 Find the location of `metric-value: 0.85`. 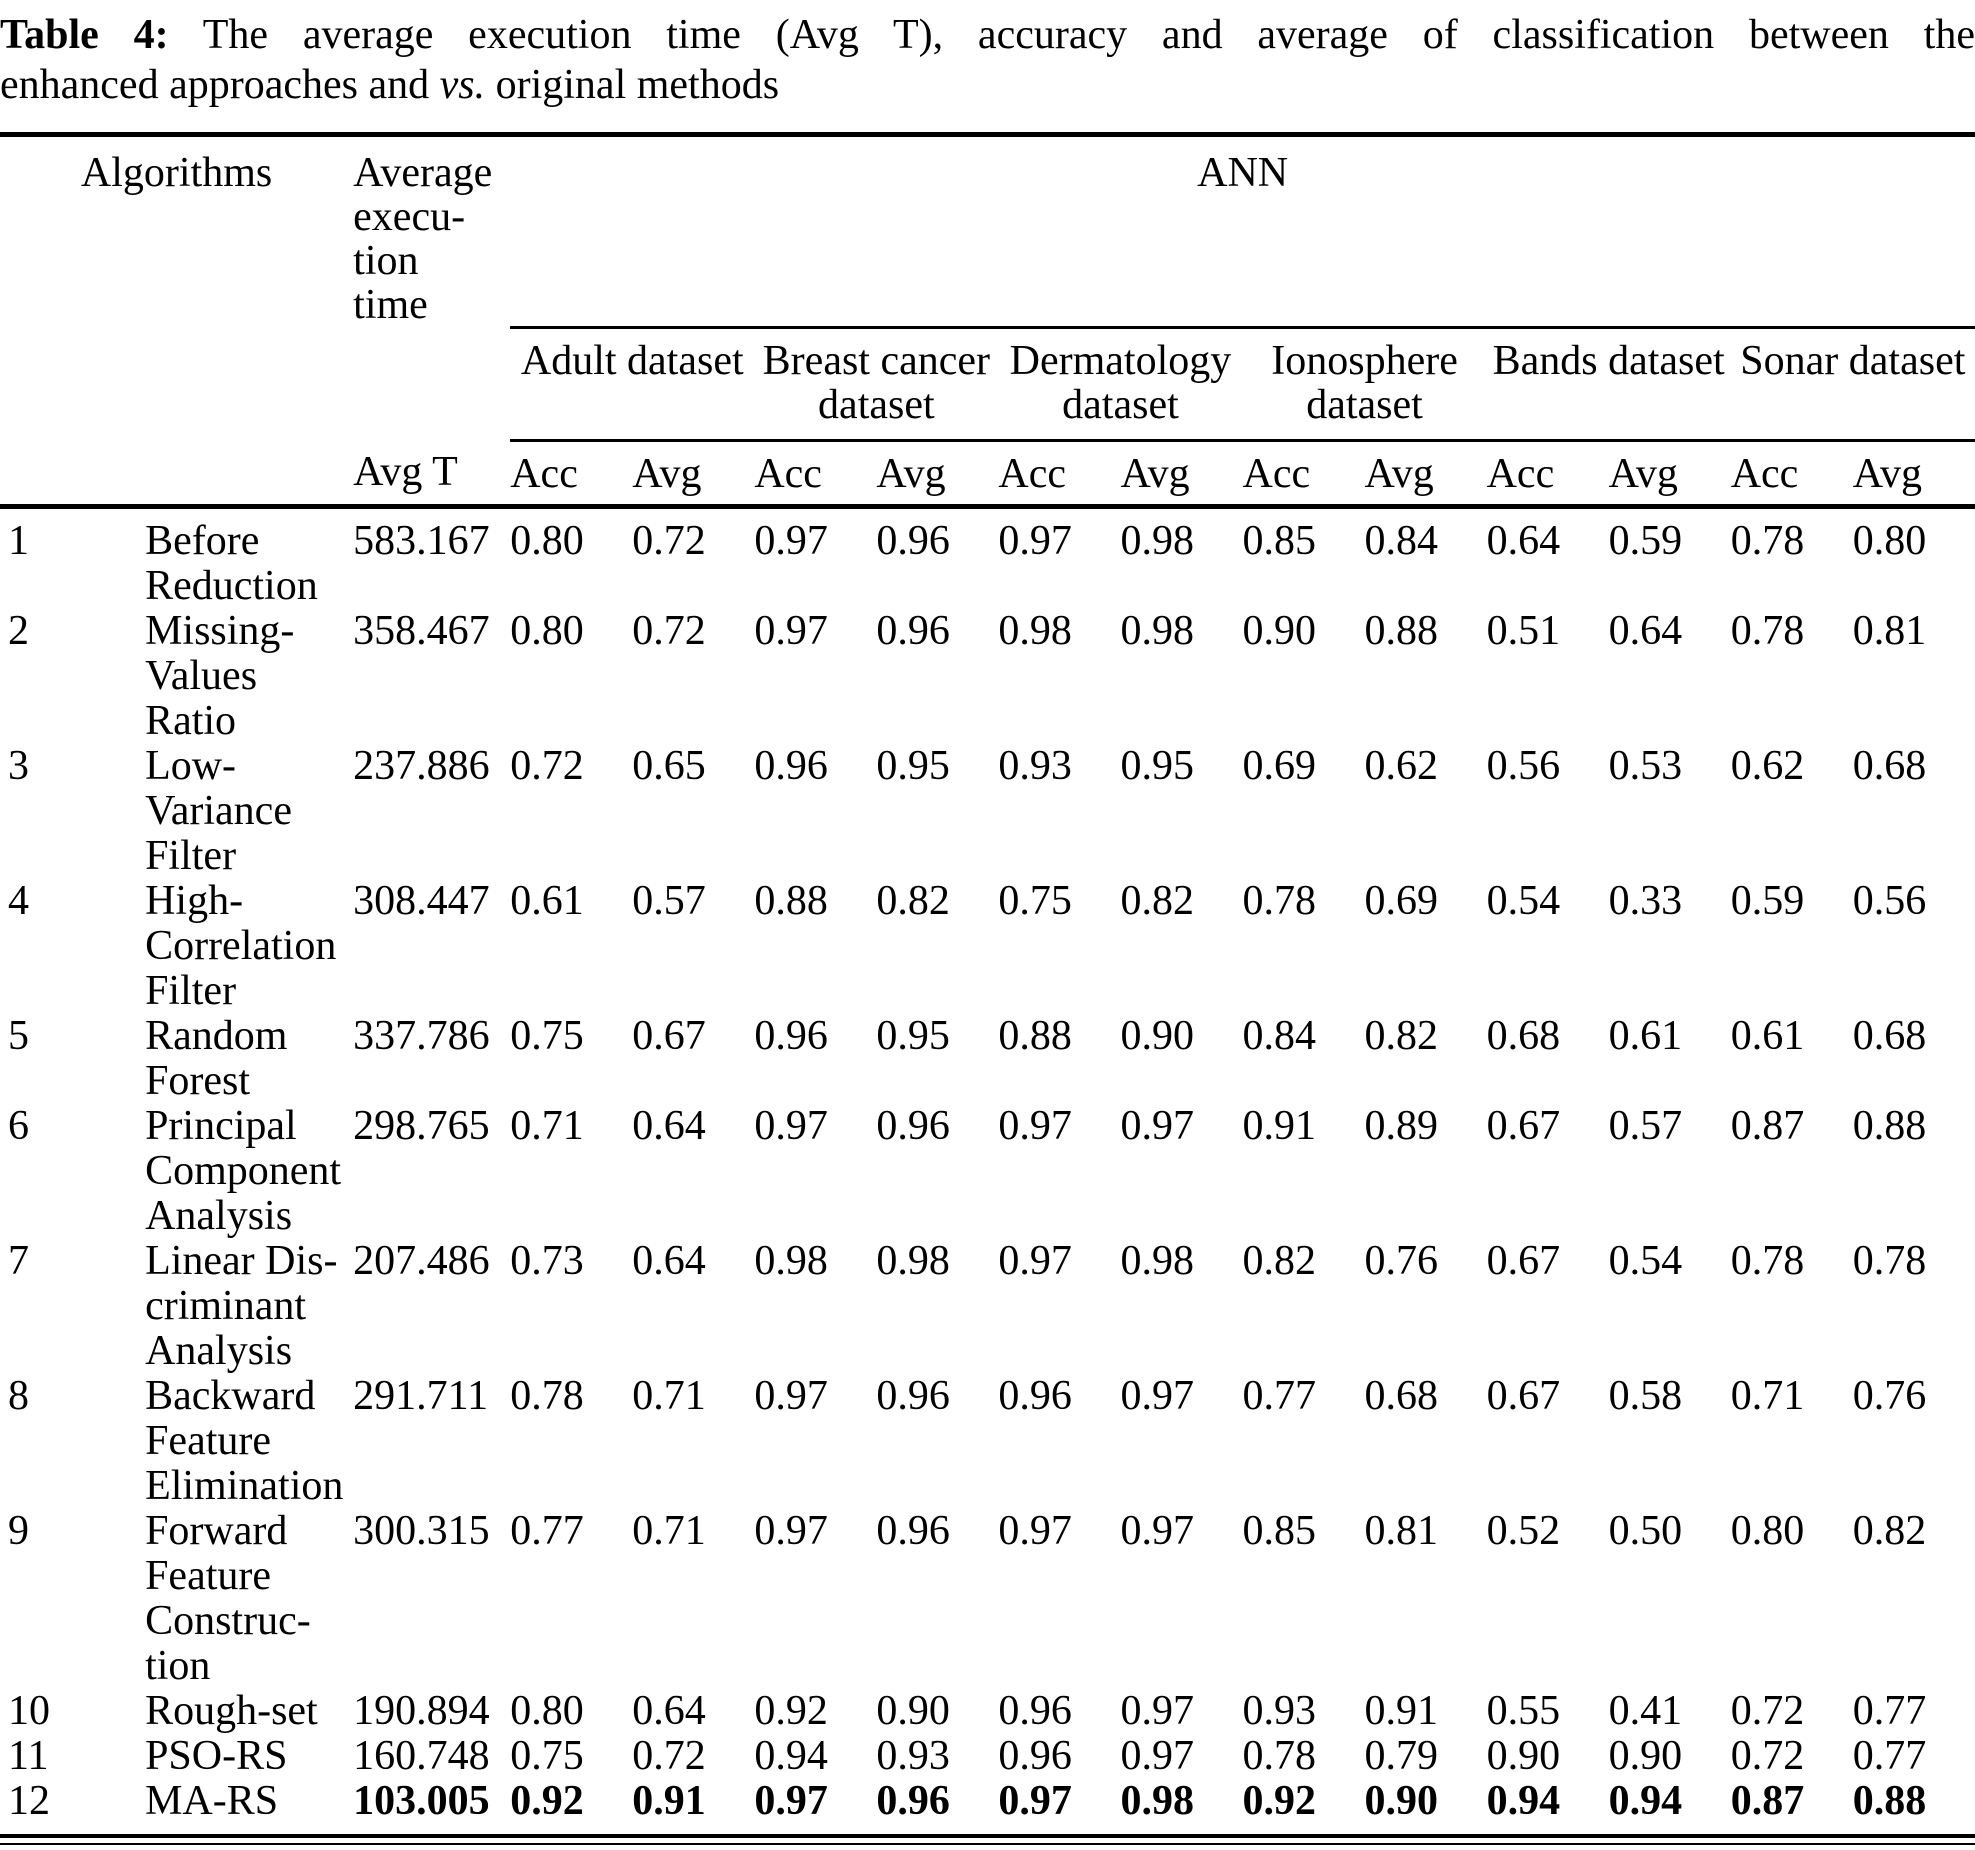

metric-value: 0.85 is located at coordinates (1279, 1530).